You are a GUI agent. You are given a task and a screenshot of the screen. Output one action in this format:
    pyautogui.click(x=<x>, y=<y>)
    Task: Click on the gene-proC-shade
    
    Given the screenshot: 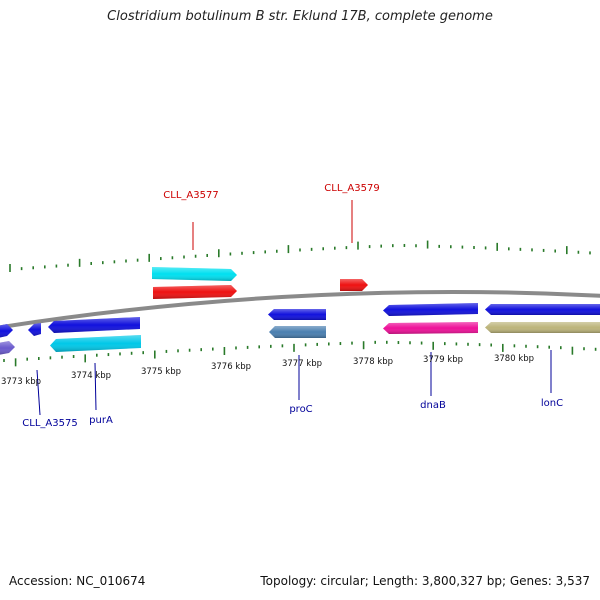 What is the action you would take?
    pyautogui.click(x=297, y=314)
    